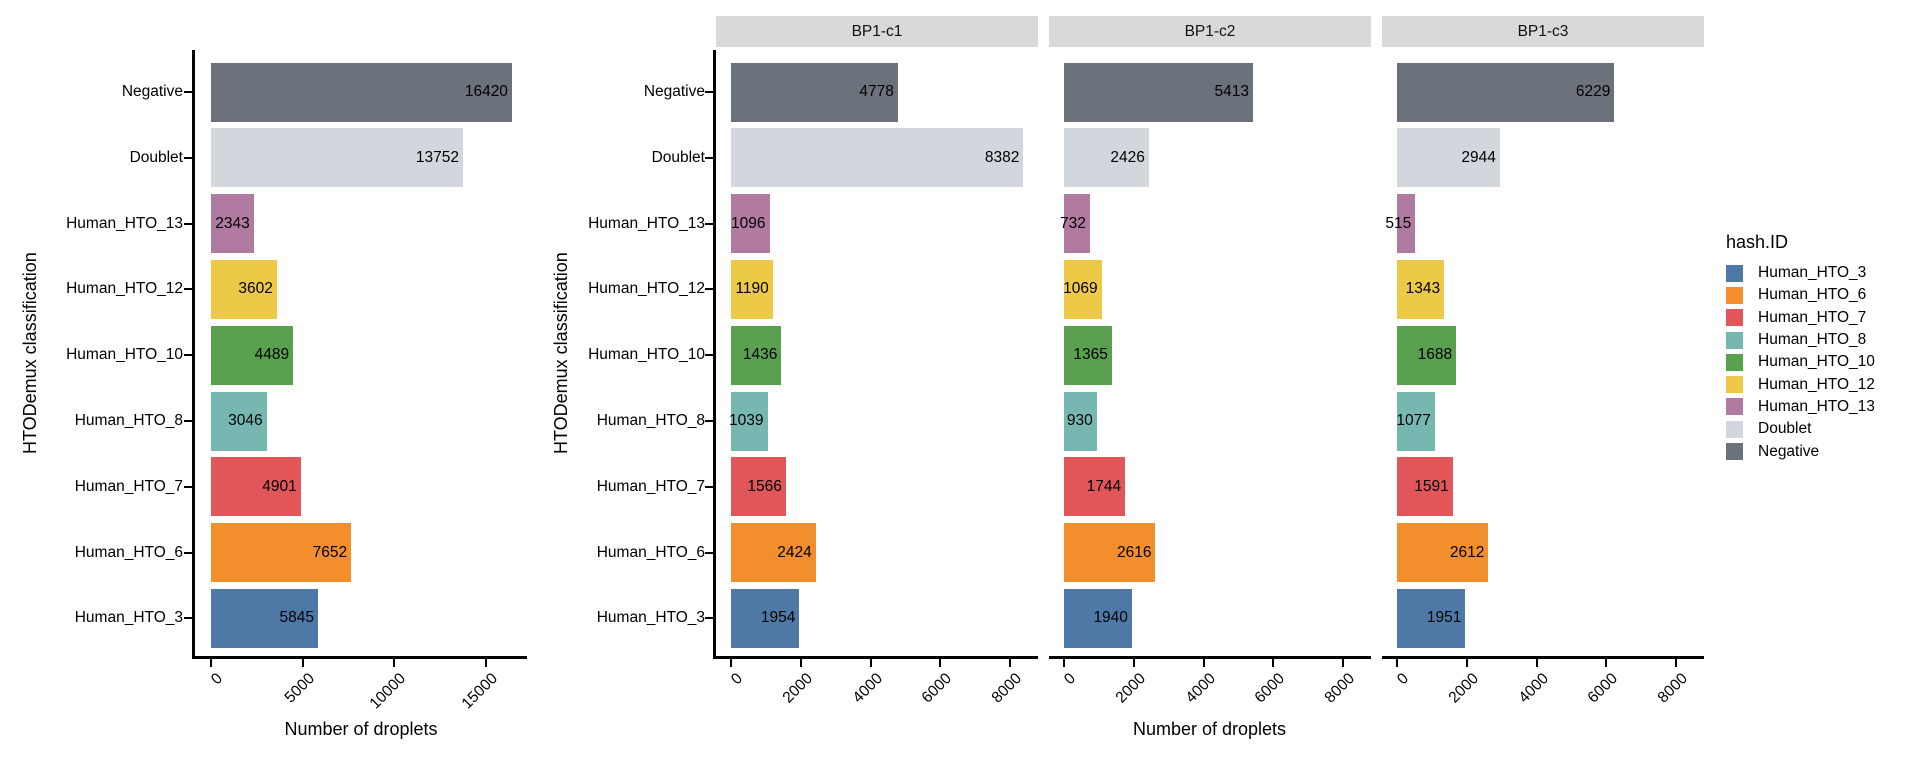 The image size is (1920, 768). What do you see at coordinates (646, 355) in the screenshot?
I see `category-label: Human_HTO_10` at bounding box center [646, 355].